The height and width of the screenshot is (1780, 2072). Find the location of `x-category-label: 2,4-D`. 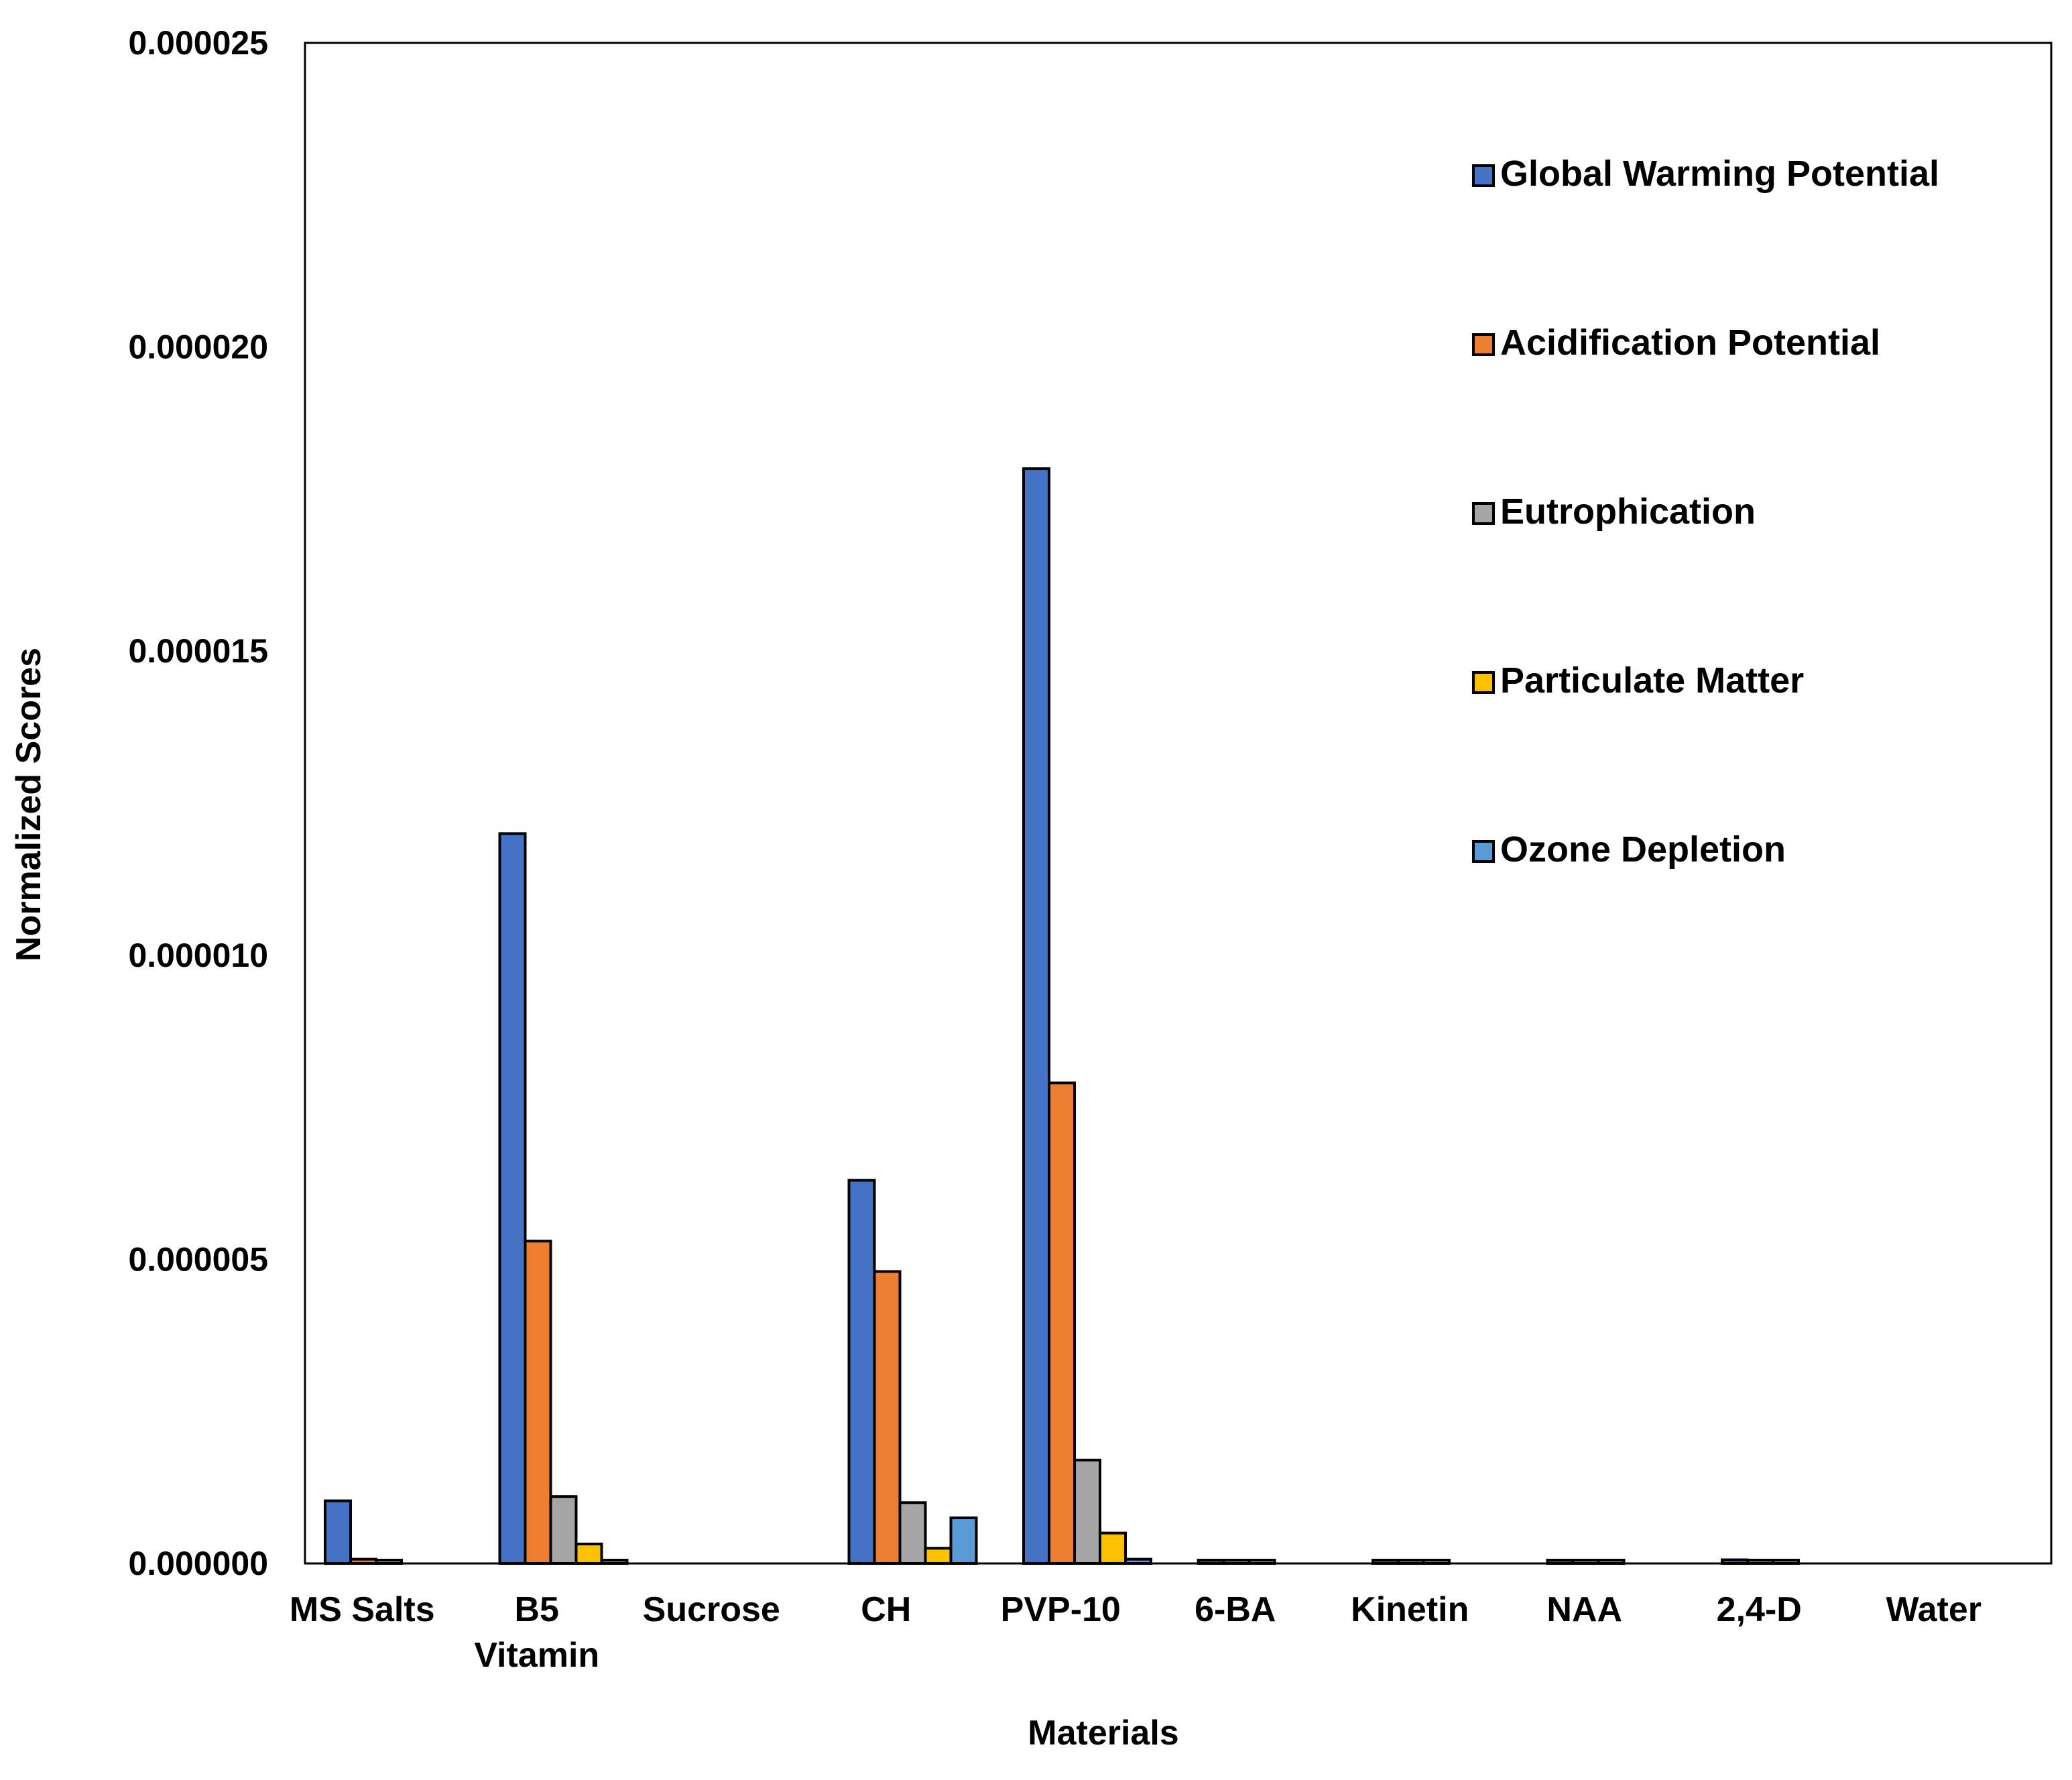

x-category-label: 2,4-D is located at coordinates (1759, 1609).